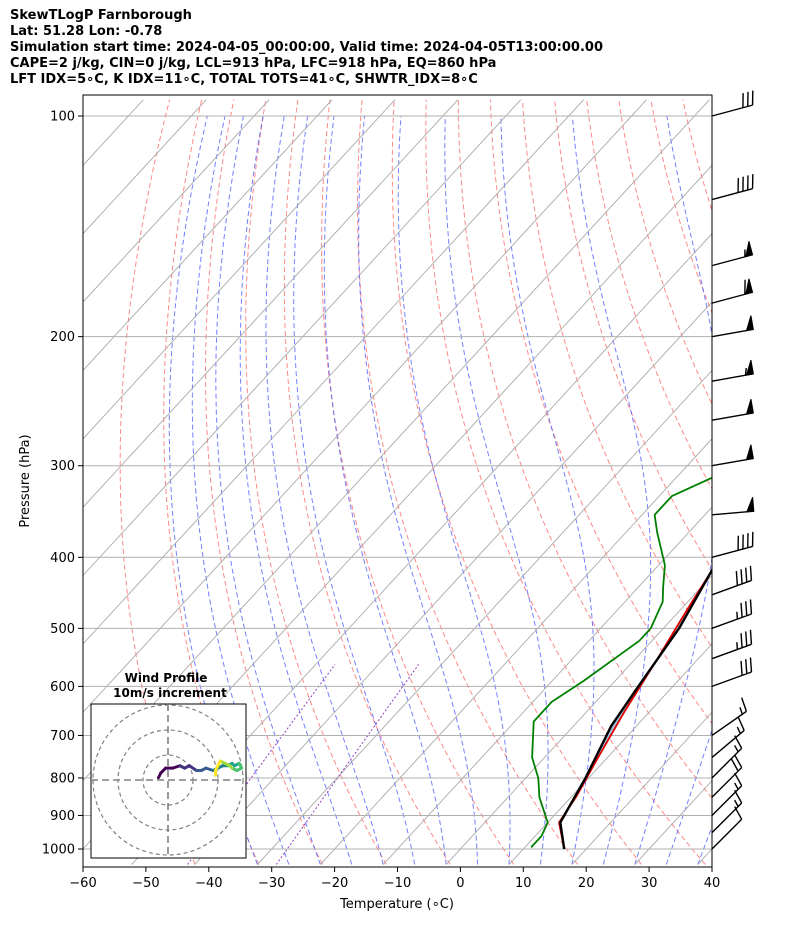 The height and width of the screenshot is (937, 794). I want to click on profile-lines, so click(621, 663).